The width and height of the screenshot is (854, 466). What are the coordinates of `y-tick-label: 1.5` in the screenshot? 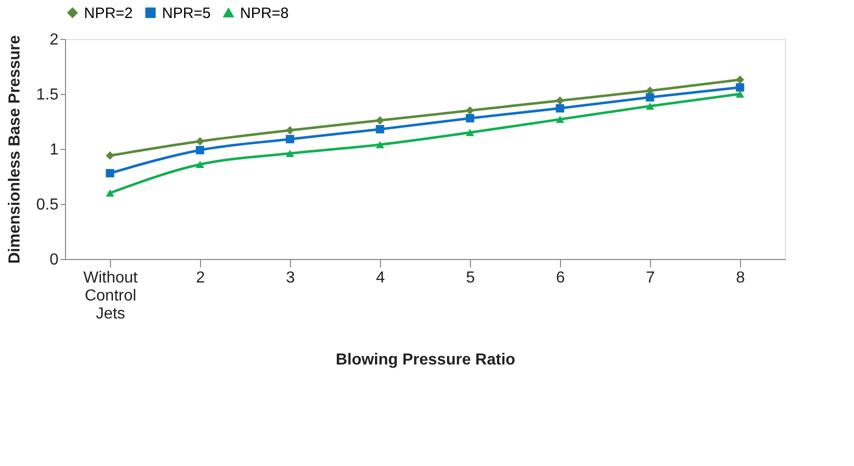 It's located at (47, 95).